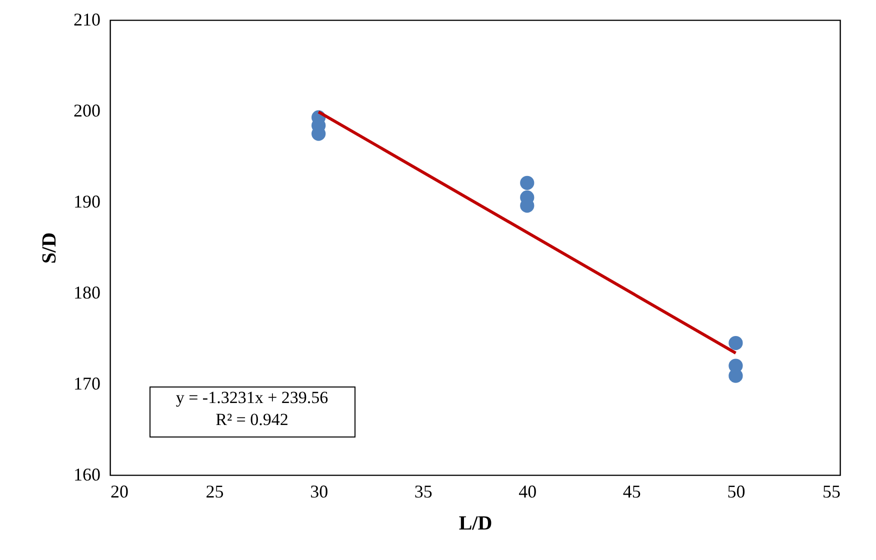  What do you see at coordinates (423, 492) in the screenshot?
I see `x-tick-label: 35` at bounding box center [423, 492].